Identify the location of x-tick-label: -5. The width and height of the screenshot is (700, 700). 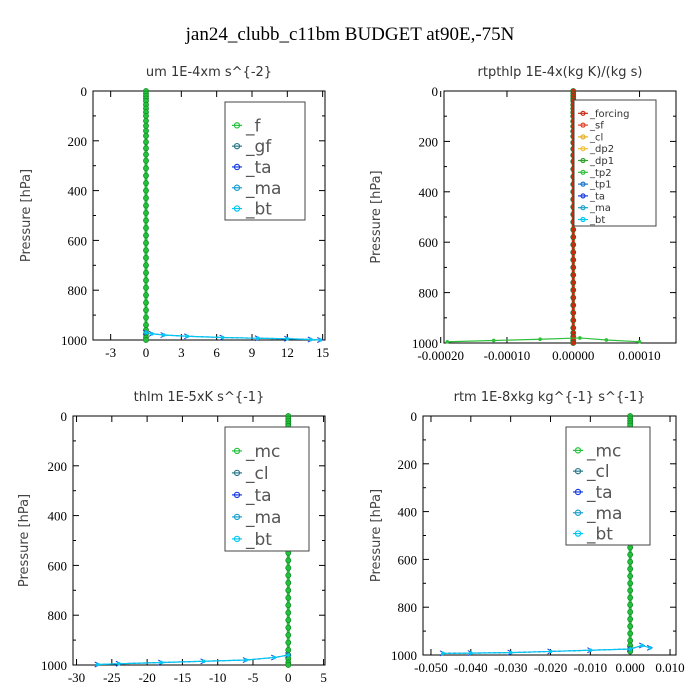
(253, 677).